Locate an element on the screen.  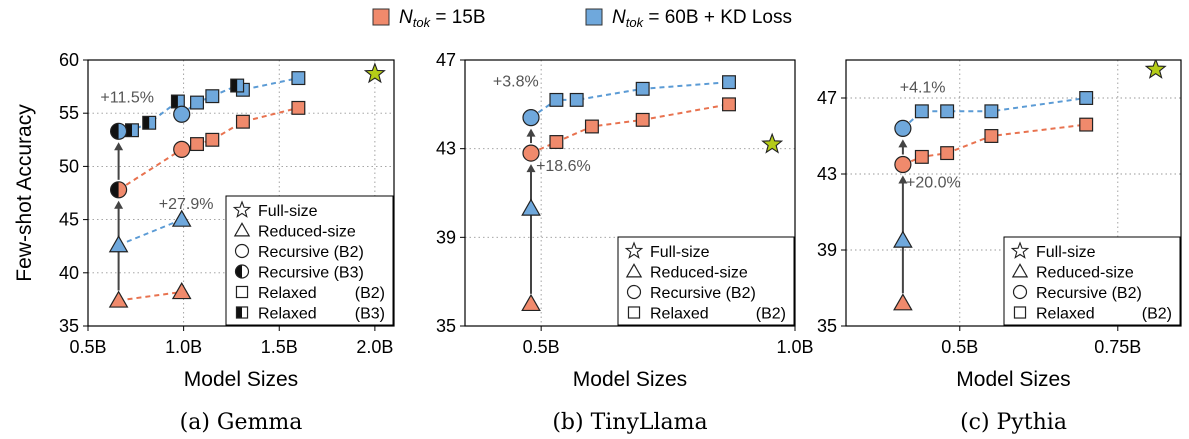
y-tick-label: 55 is located at coordinates (69, 113).